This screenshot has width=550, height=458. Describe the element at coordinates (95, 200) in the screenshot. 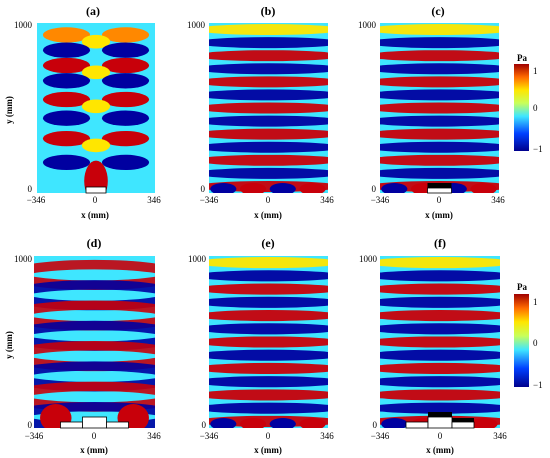

I see `x-tick-mid-a: 0` at that location.